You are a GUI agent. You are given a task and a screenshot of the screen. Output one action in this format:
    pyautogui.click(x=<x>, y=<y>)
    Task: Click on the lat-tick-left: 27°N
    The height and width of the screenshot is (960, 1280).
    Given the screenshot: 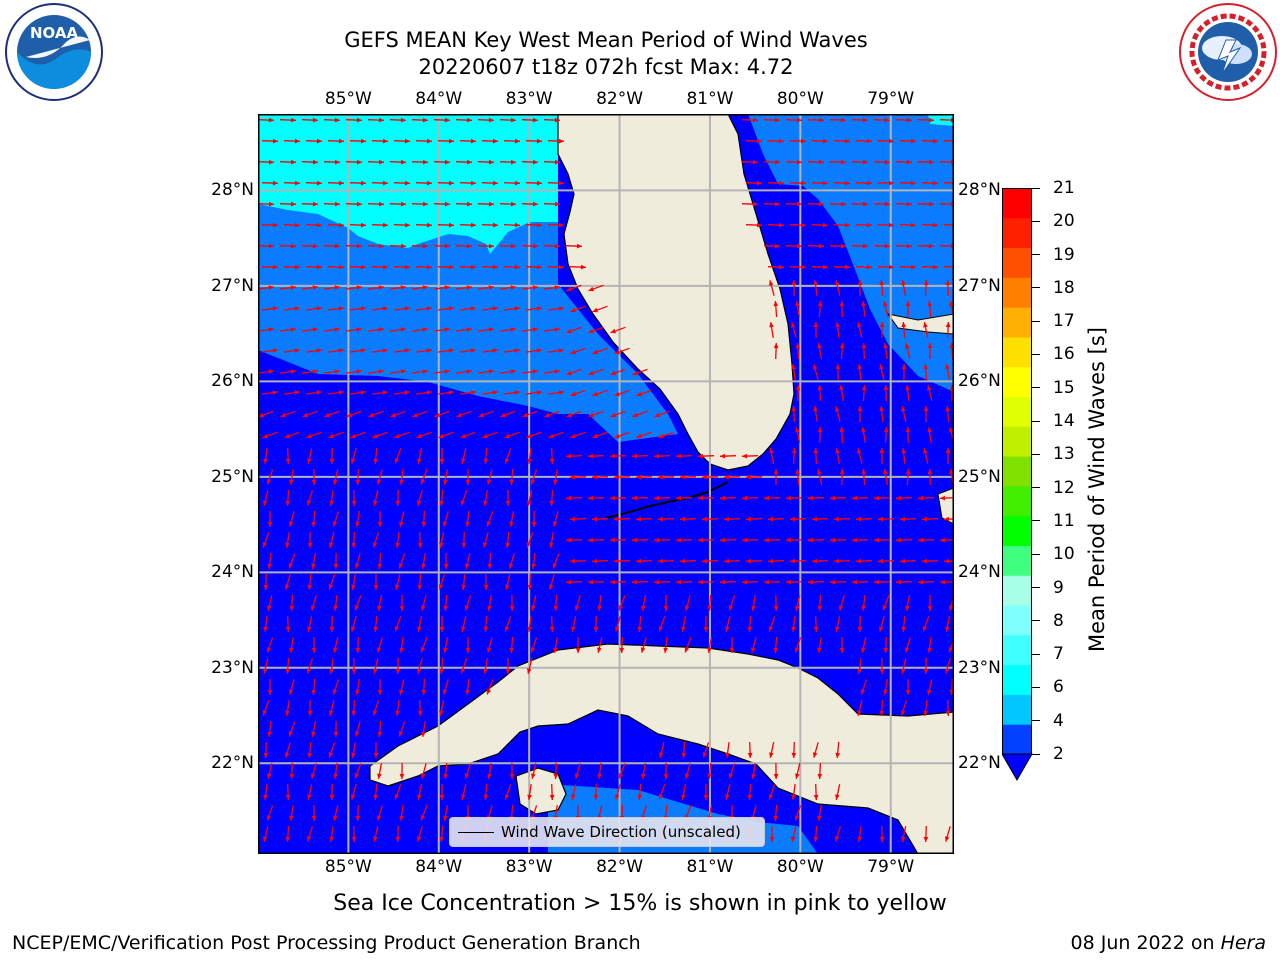 What is the action you would take?
    pyautogui.click(x=232, y=285)
    